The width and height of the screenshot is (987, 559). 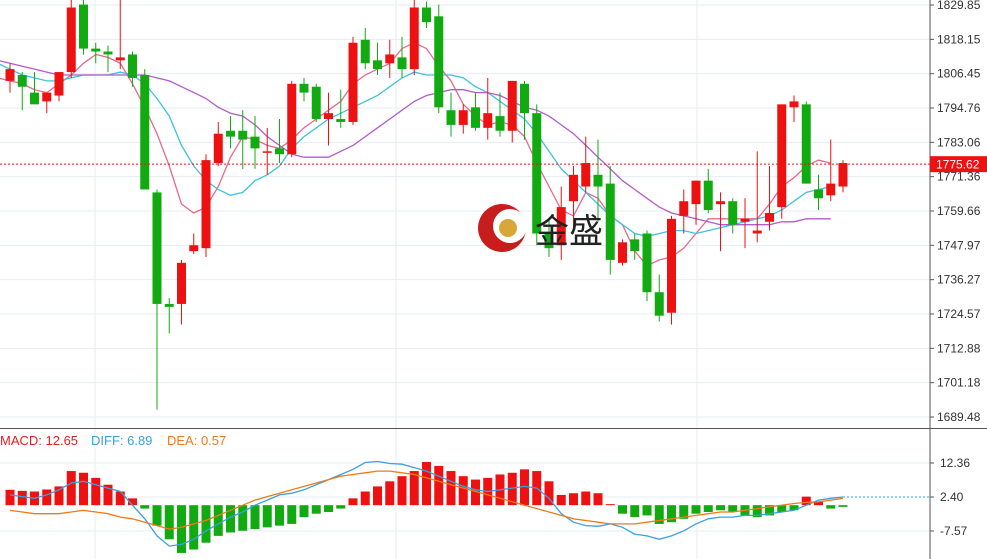 What do you see at coordinates (959, 245) in the screenshot?
I see `price-tick-label: 1747.97` at bounding box center [959, 245].